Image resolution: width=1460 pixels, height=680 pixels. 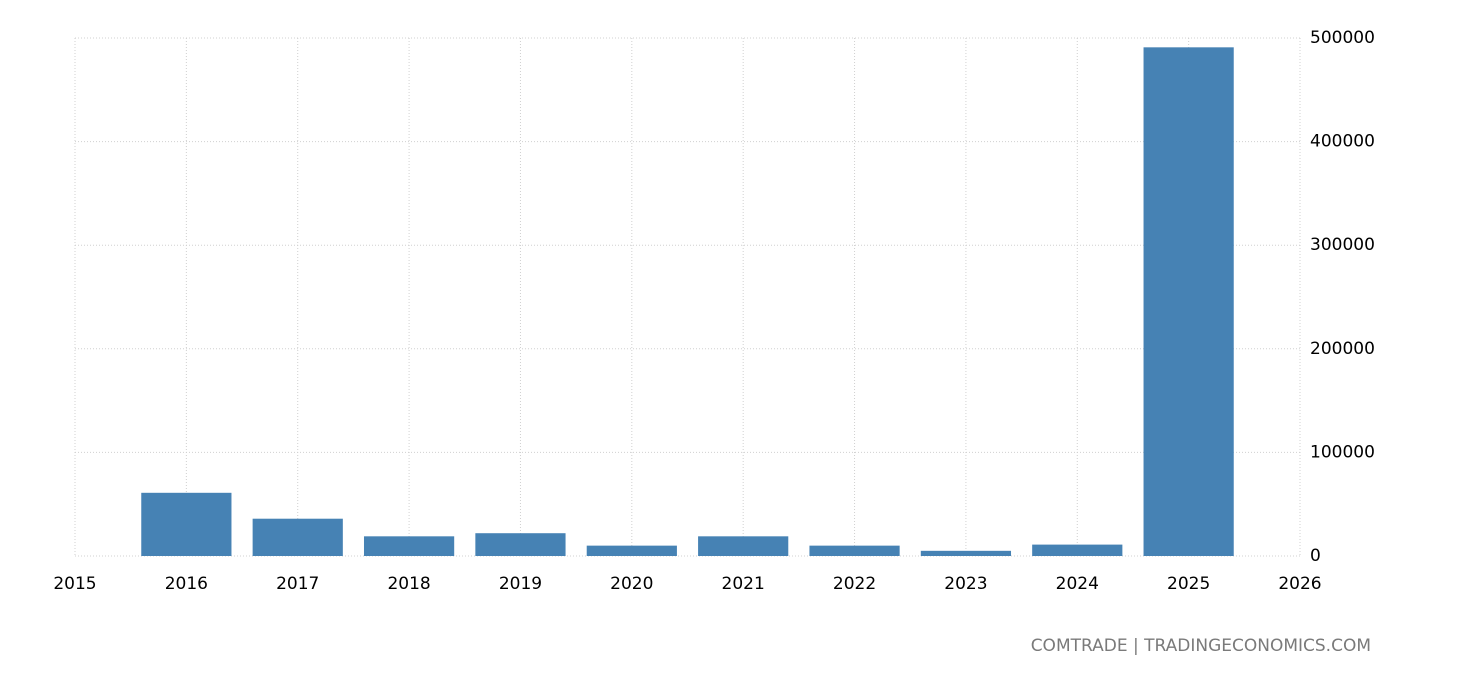 What do you see at coordinates (854, 584) in the screenshot?
I see `x-tick-label: 2022` at bounding box center [854, 584].